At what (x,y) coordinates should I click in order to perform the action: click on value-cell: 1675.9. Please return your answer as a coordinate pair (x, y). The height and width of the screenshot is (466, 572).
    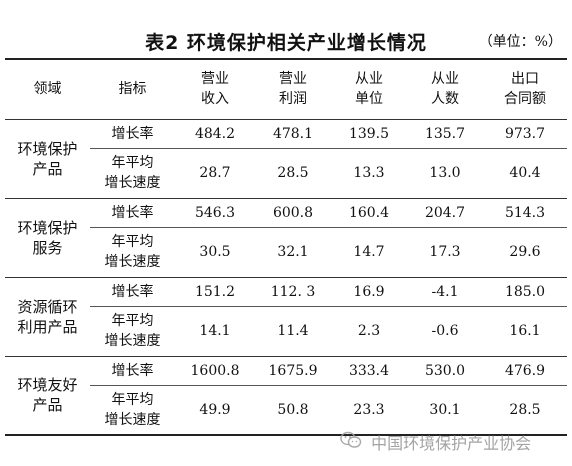
    Looking at the image, I should click on (293, 371).